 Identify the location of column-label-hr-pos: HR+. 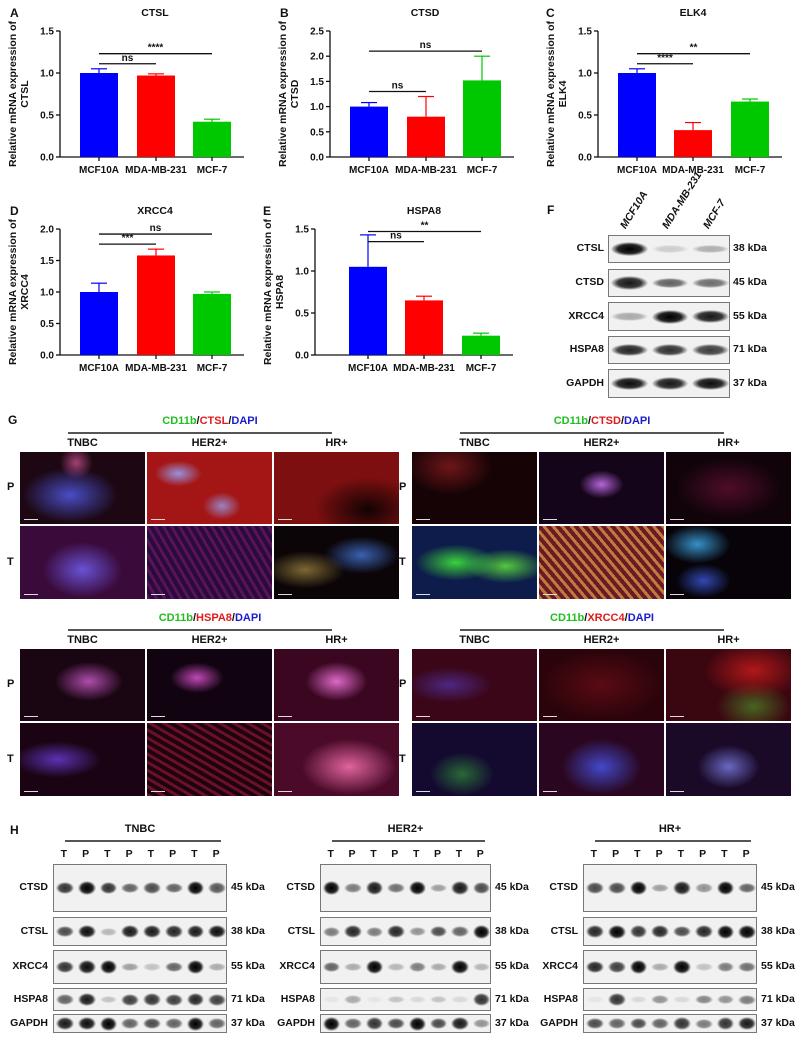
(336, 443).